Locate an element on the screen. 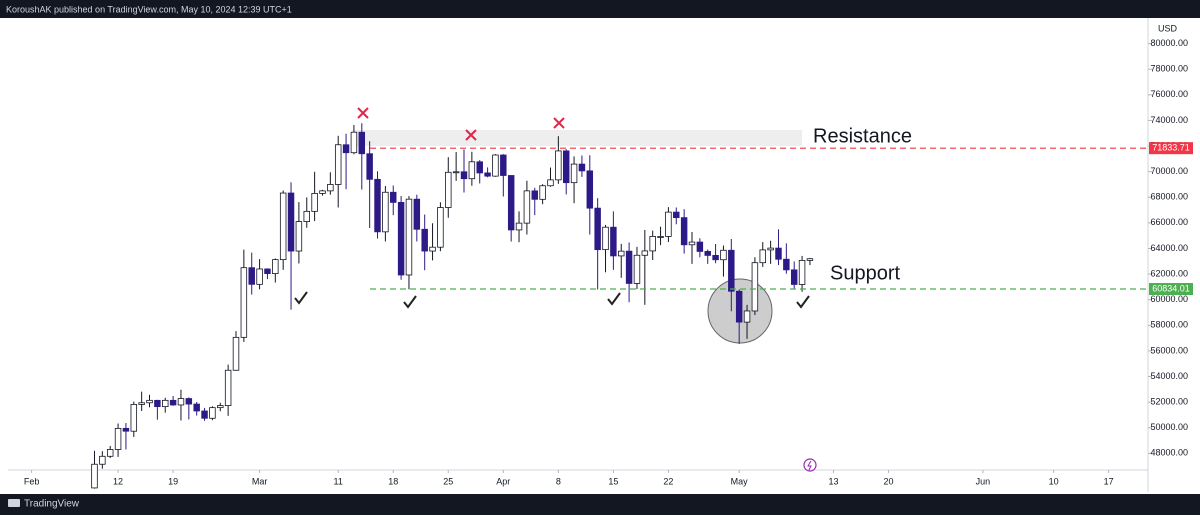 This screenshot has height=520, width=1200. y-tick-label: 74000.00 is located at coordinates (1169, 120).